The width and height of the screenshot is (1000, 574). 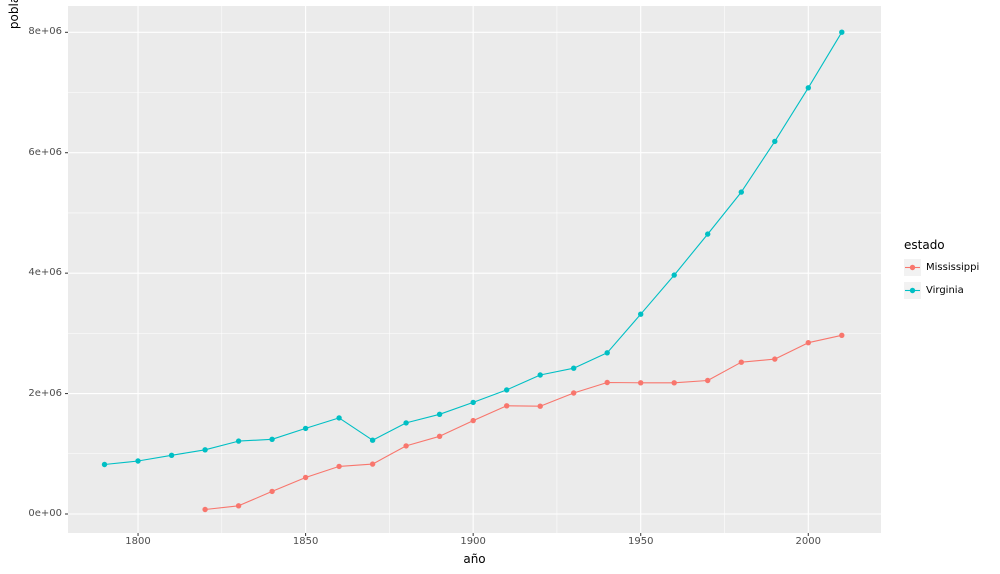 What do you see at coordinates (708, 234) in the screenshot?
I see `point-virginia-1970` at bounding box center [708, 234].